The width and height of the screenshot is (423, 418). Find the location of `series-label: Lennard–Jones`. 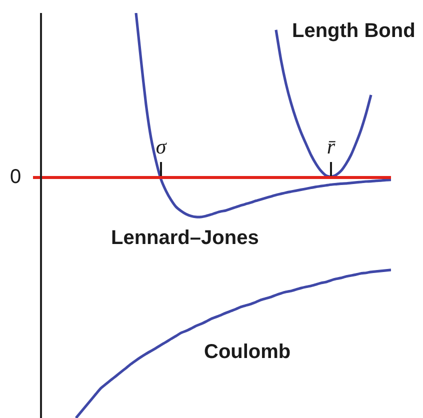

series-label: Lennard–Jones is located at coordinates (185, 238).